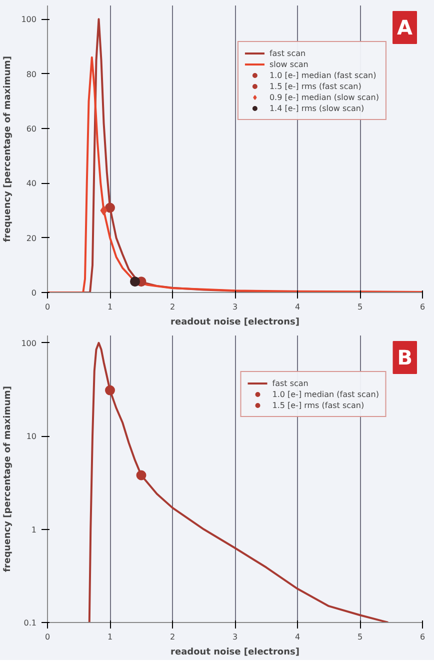 This screenshot has width=434, height=663. What do you see at coordinates (316, 108) in the screenshot?
I see `legend-label: 1.4 [e-] rms (slow scan)` at bounding box center [316, 108].